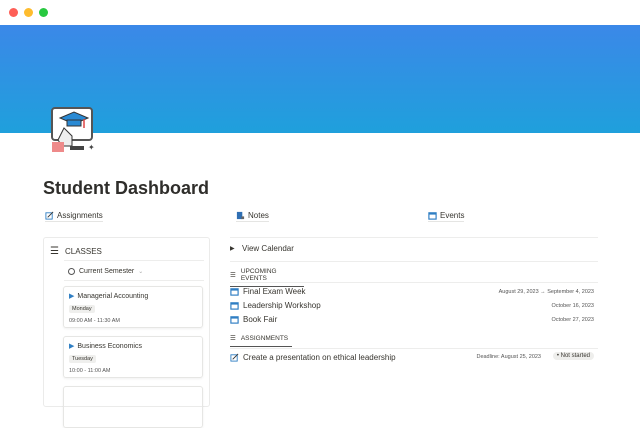 This screenshot has width=640, height=428. Describe the element at coordinates (572, 320) in the screenshot. I see `event-date: October 27, 2023` at that location.